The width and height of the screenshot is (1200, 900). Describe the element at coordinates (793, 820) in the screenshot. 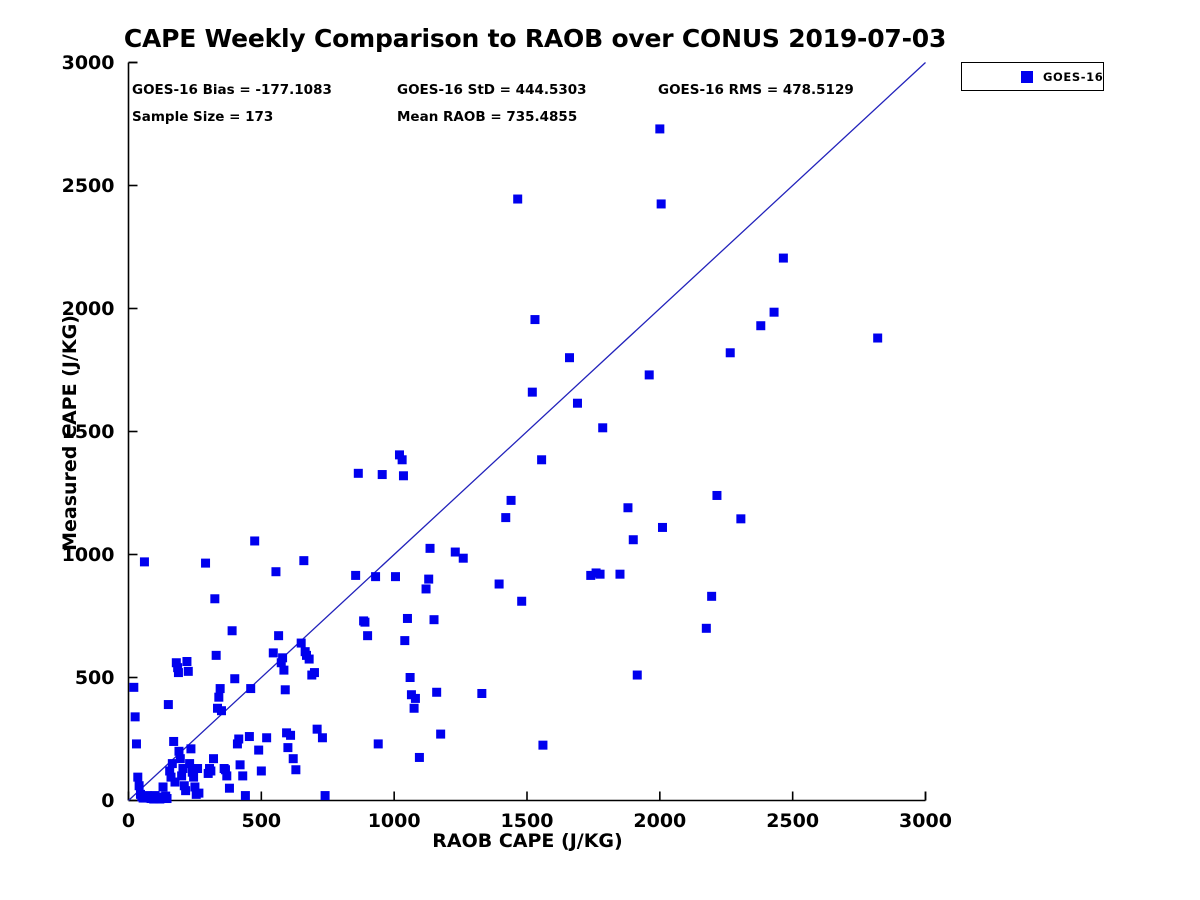

I see `x-axis-tick-label: 2500` at that location.